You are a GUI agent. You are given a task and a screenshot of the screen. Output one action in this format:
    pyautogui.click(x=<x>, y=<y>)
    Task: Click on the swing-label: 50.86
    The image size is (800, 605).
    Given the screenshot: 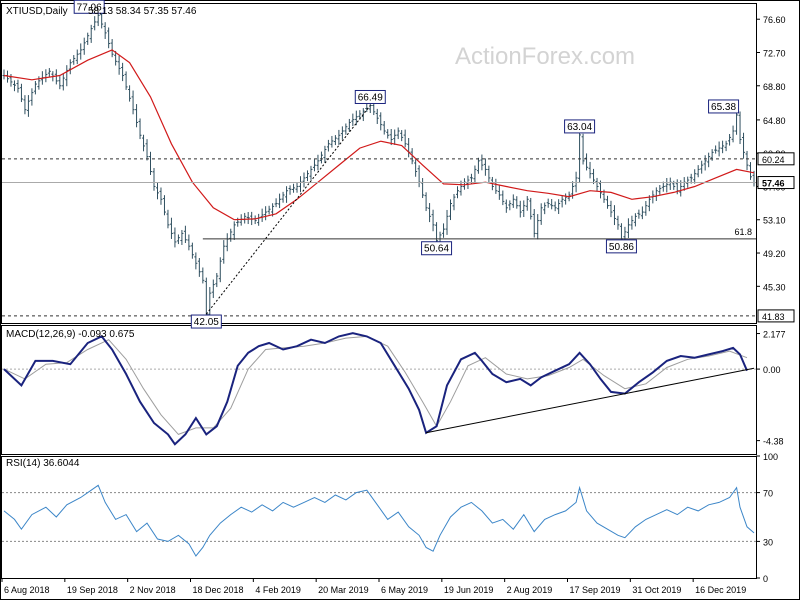 What is the action you would take?
    pyautogui.click(x=621, y=246)
    